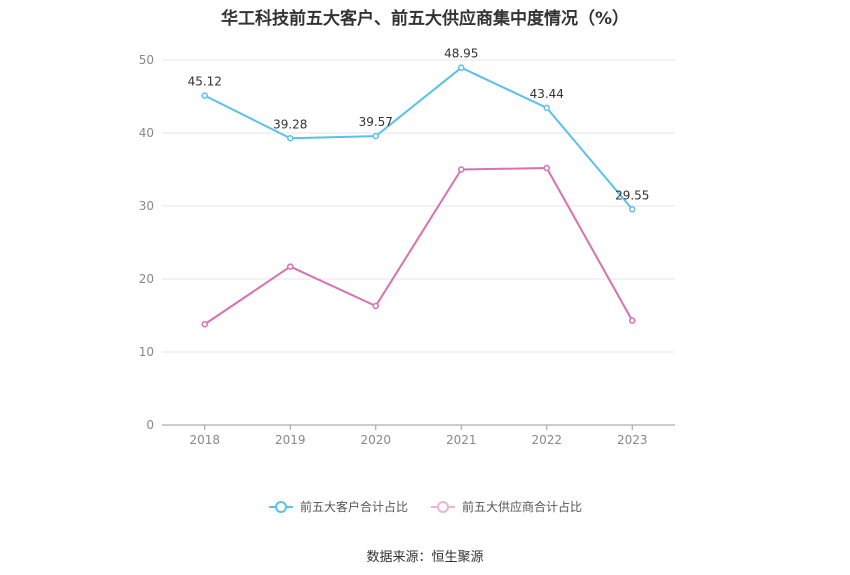 Image resolution: width=850 pixels, height=575 pixels. I want to click on legend-label-suppliers: 前五大供应商合计占比, so click(522, 507).